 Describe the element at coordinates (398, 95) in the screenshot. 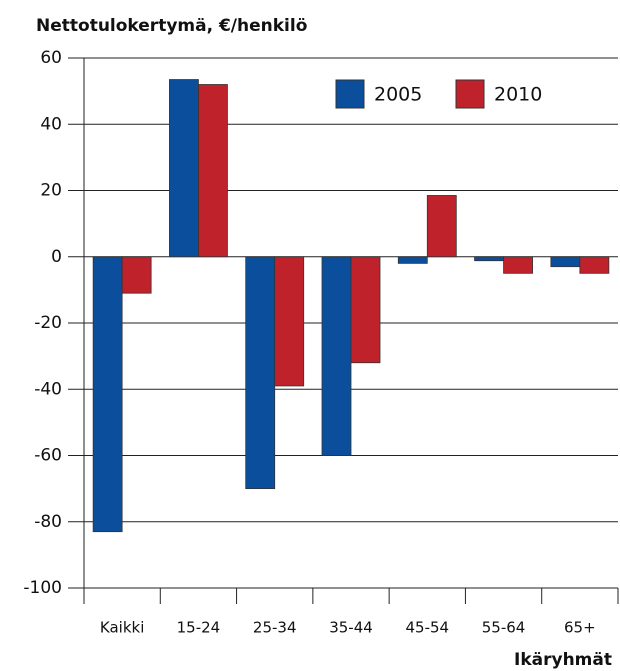

I see `legend-label: 2005` at that location.